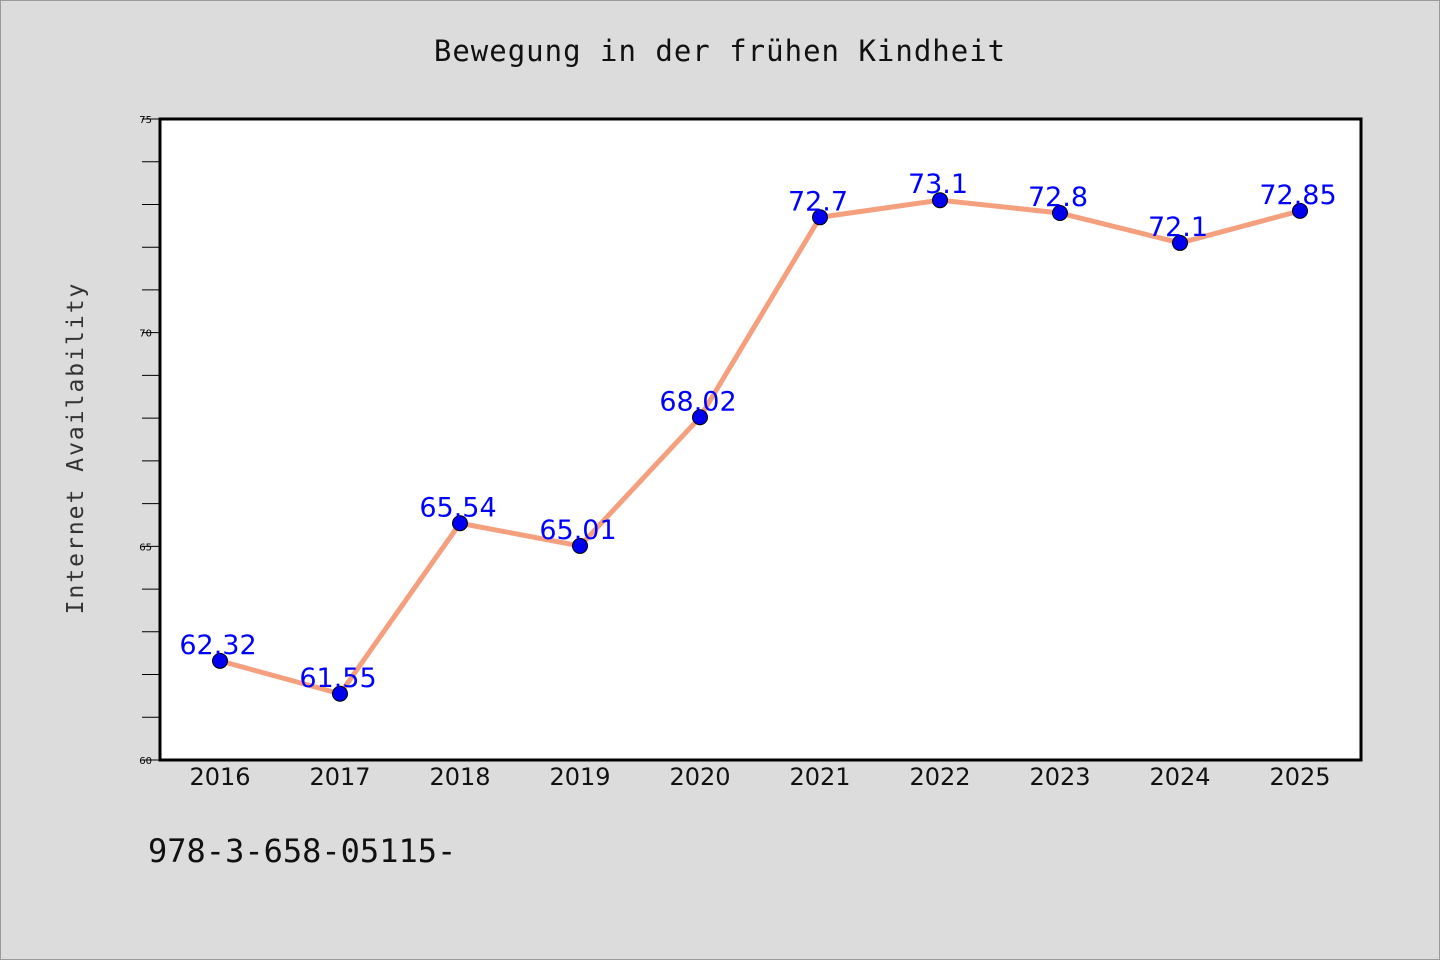 This screenshot has height=960, width=1440. Describe the element at coordinates (1299, 777) in the screenshot. I see `x-tick-label: 2025` at that location.